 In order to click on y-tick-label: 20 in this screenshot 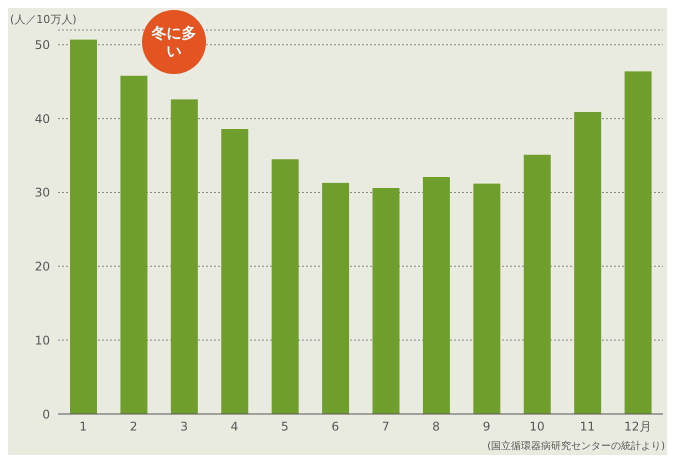, I will do `click(42, 267)`.